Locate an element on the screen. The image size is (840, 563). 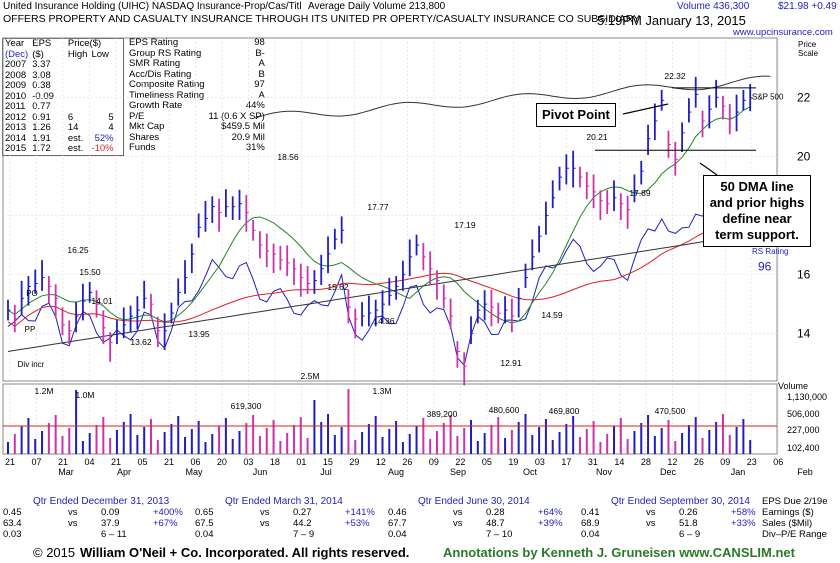
volume-point-label: 2.5M is located at coordinates (310, 376).